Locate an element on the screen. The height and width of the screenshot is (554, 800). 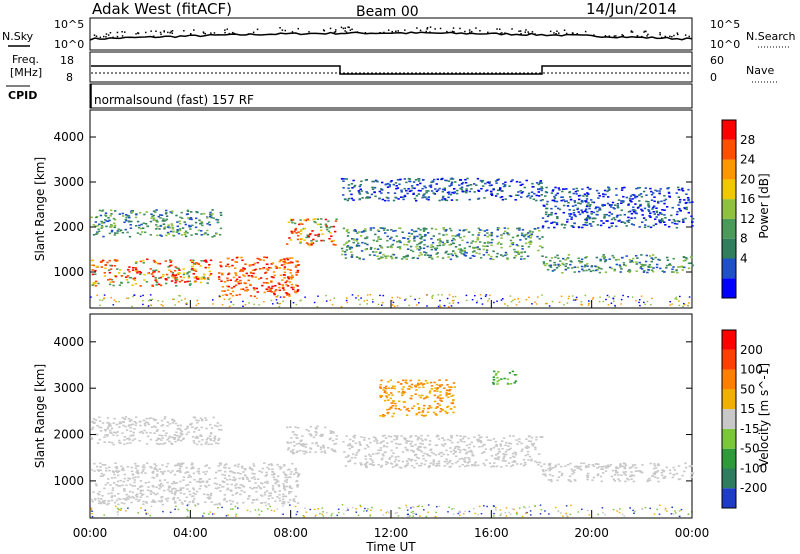
velocity-colorbar-label: Velocity [m s^-1] is located at coordinates (764, 415).